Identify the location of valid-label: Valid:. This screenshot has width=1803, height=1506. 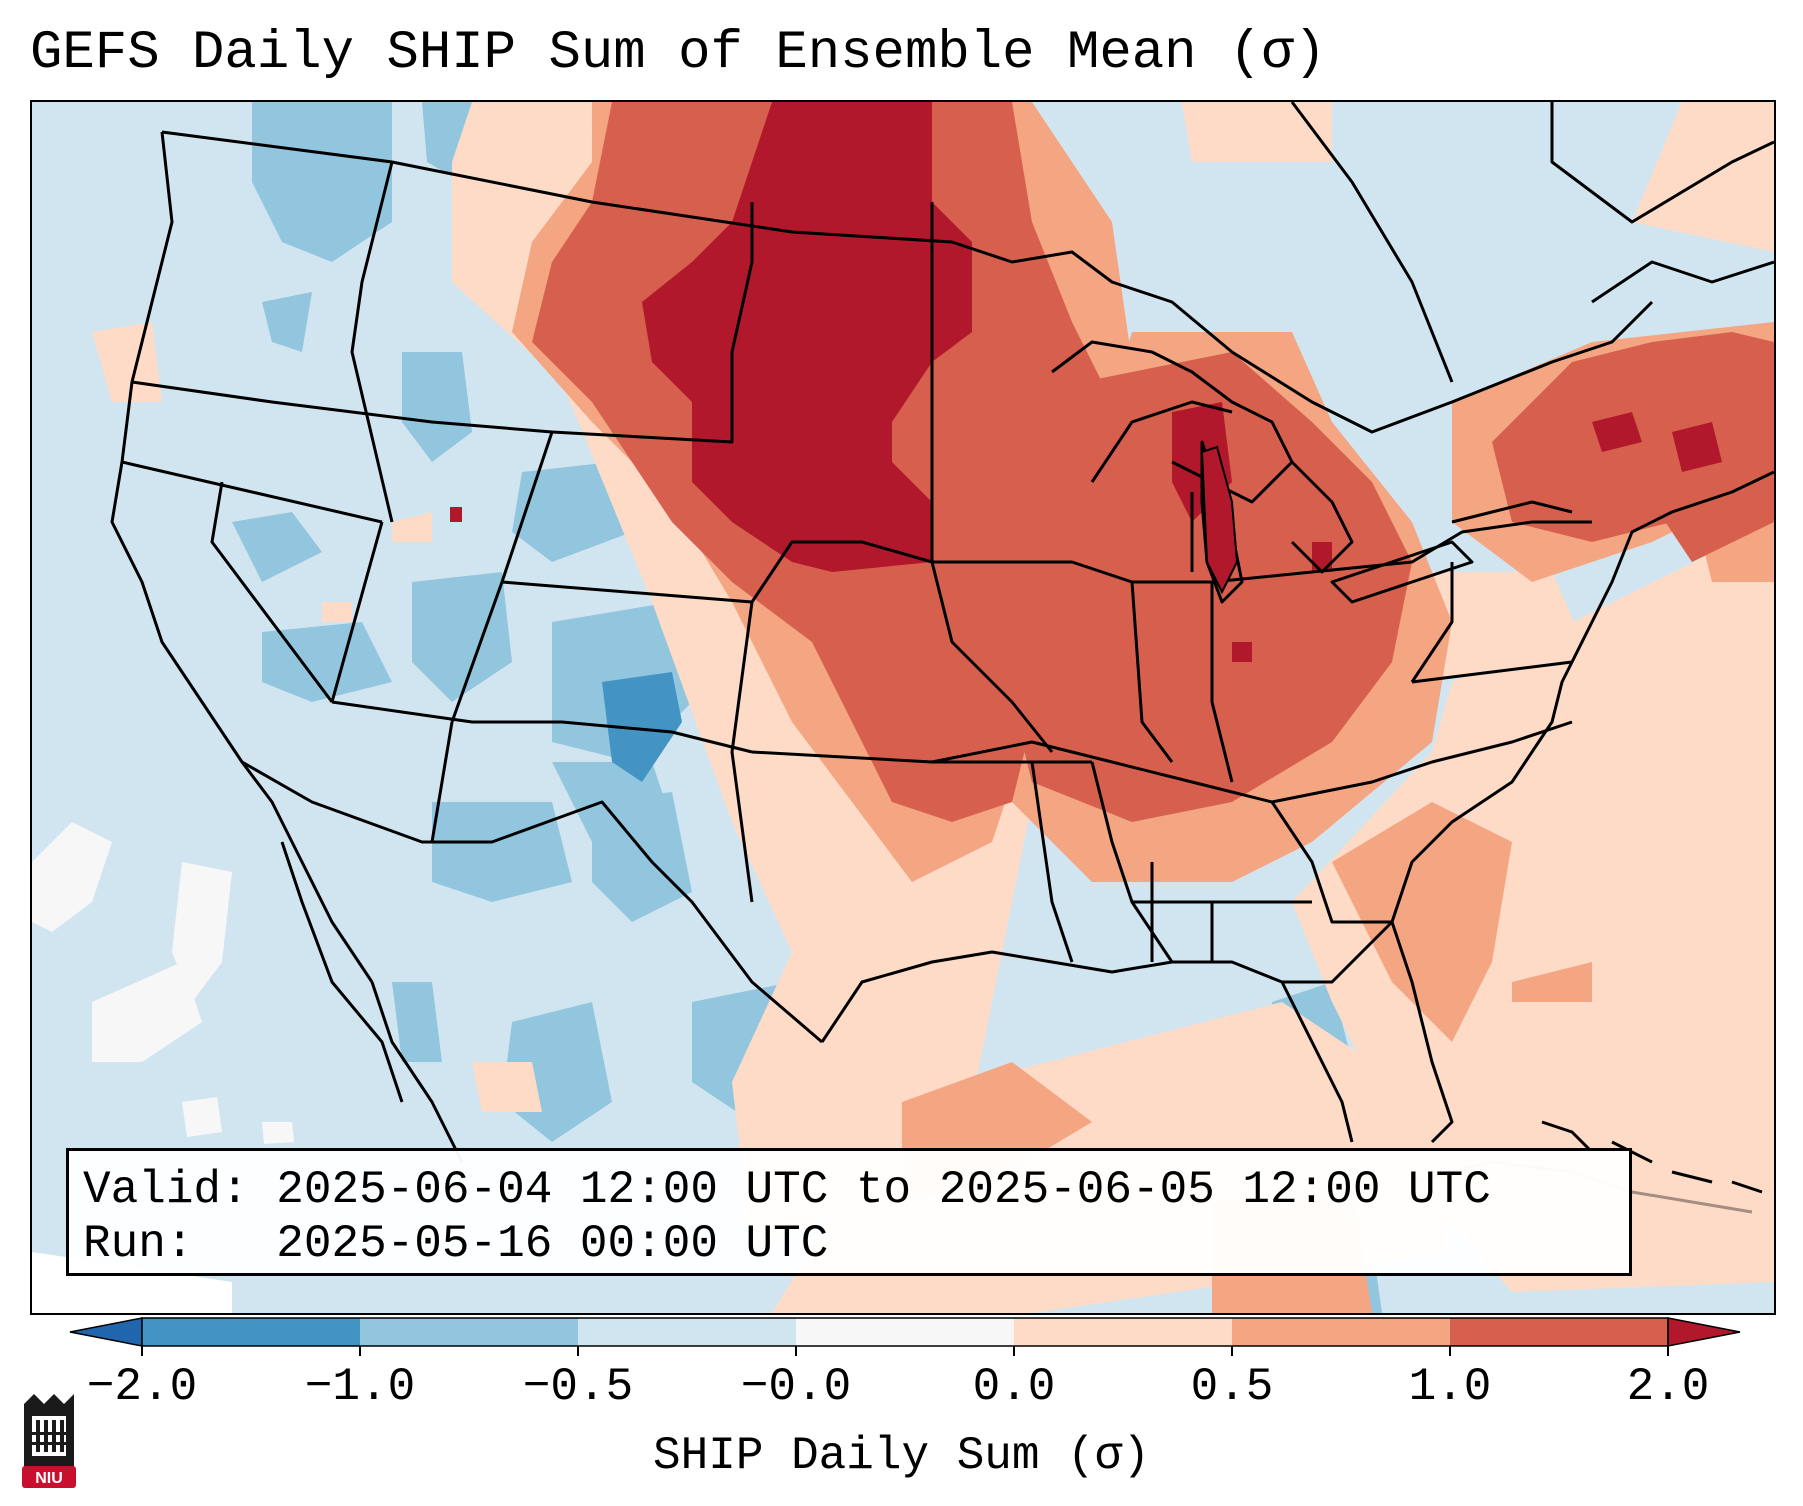
(166, 1190).